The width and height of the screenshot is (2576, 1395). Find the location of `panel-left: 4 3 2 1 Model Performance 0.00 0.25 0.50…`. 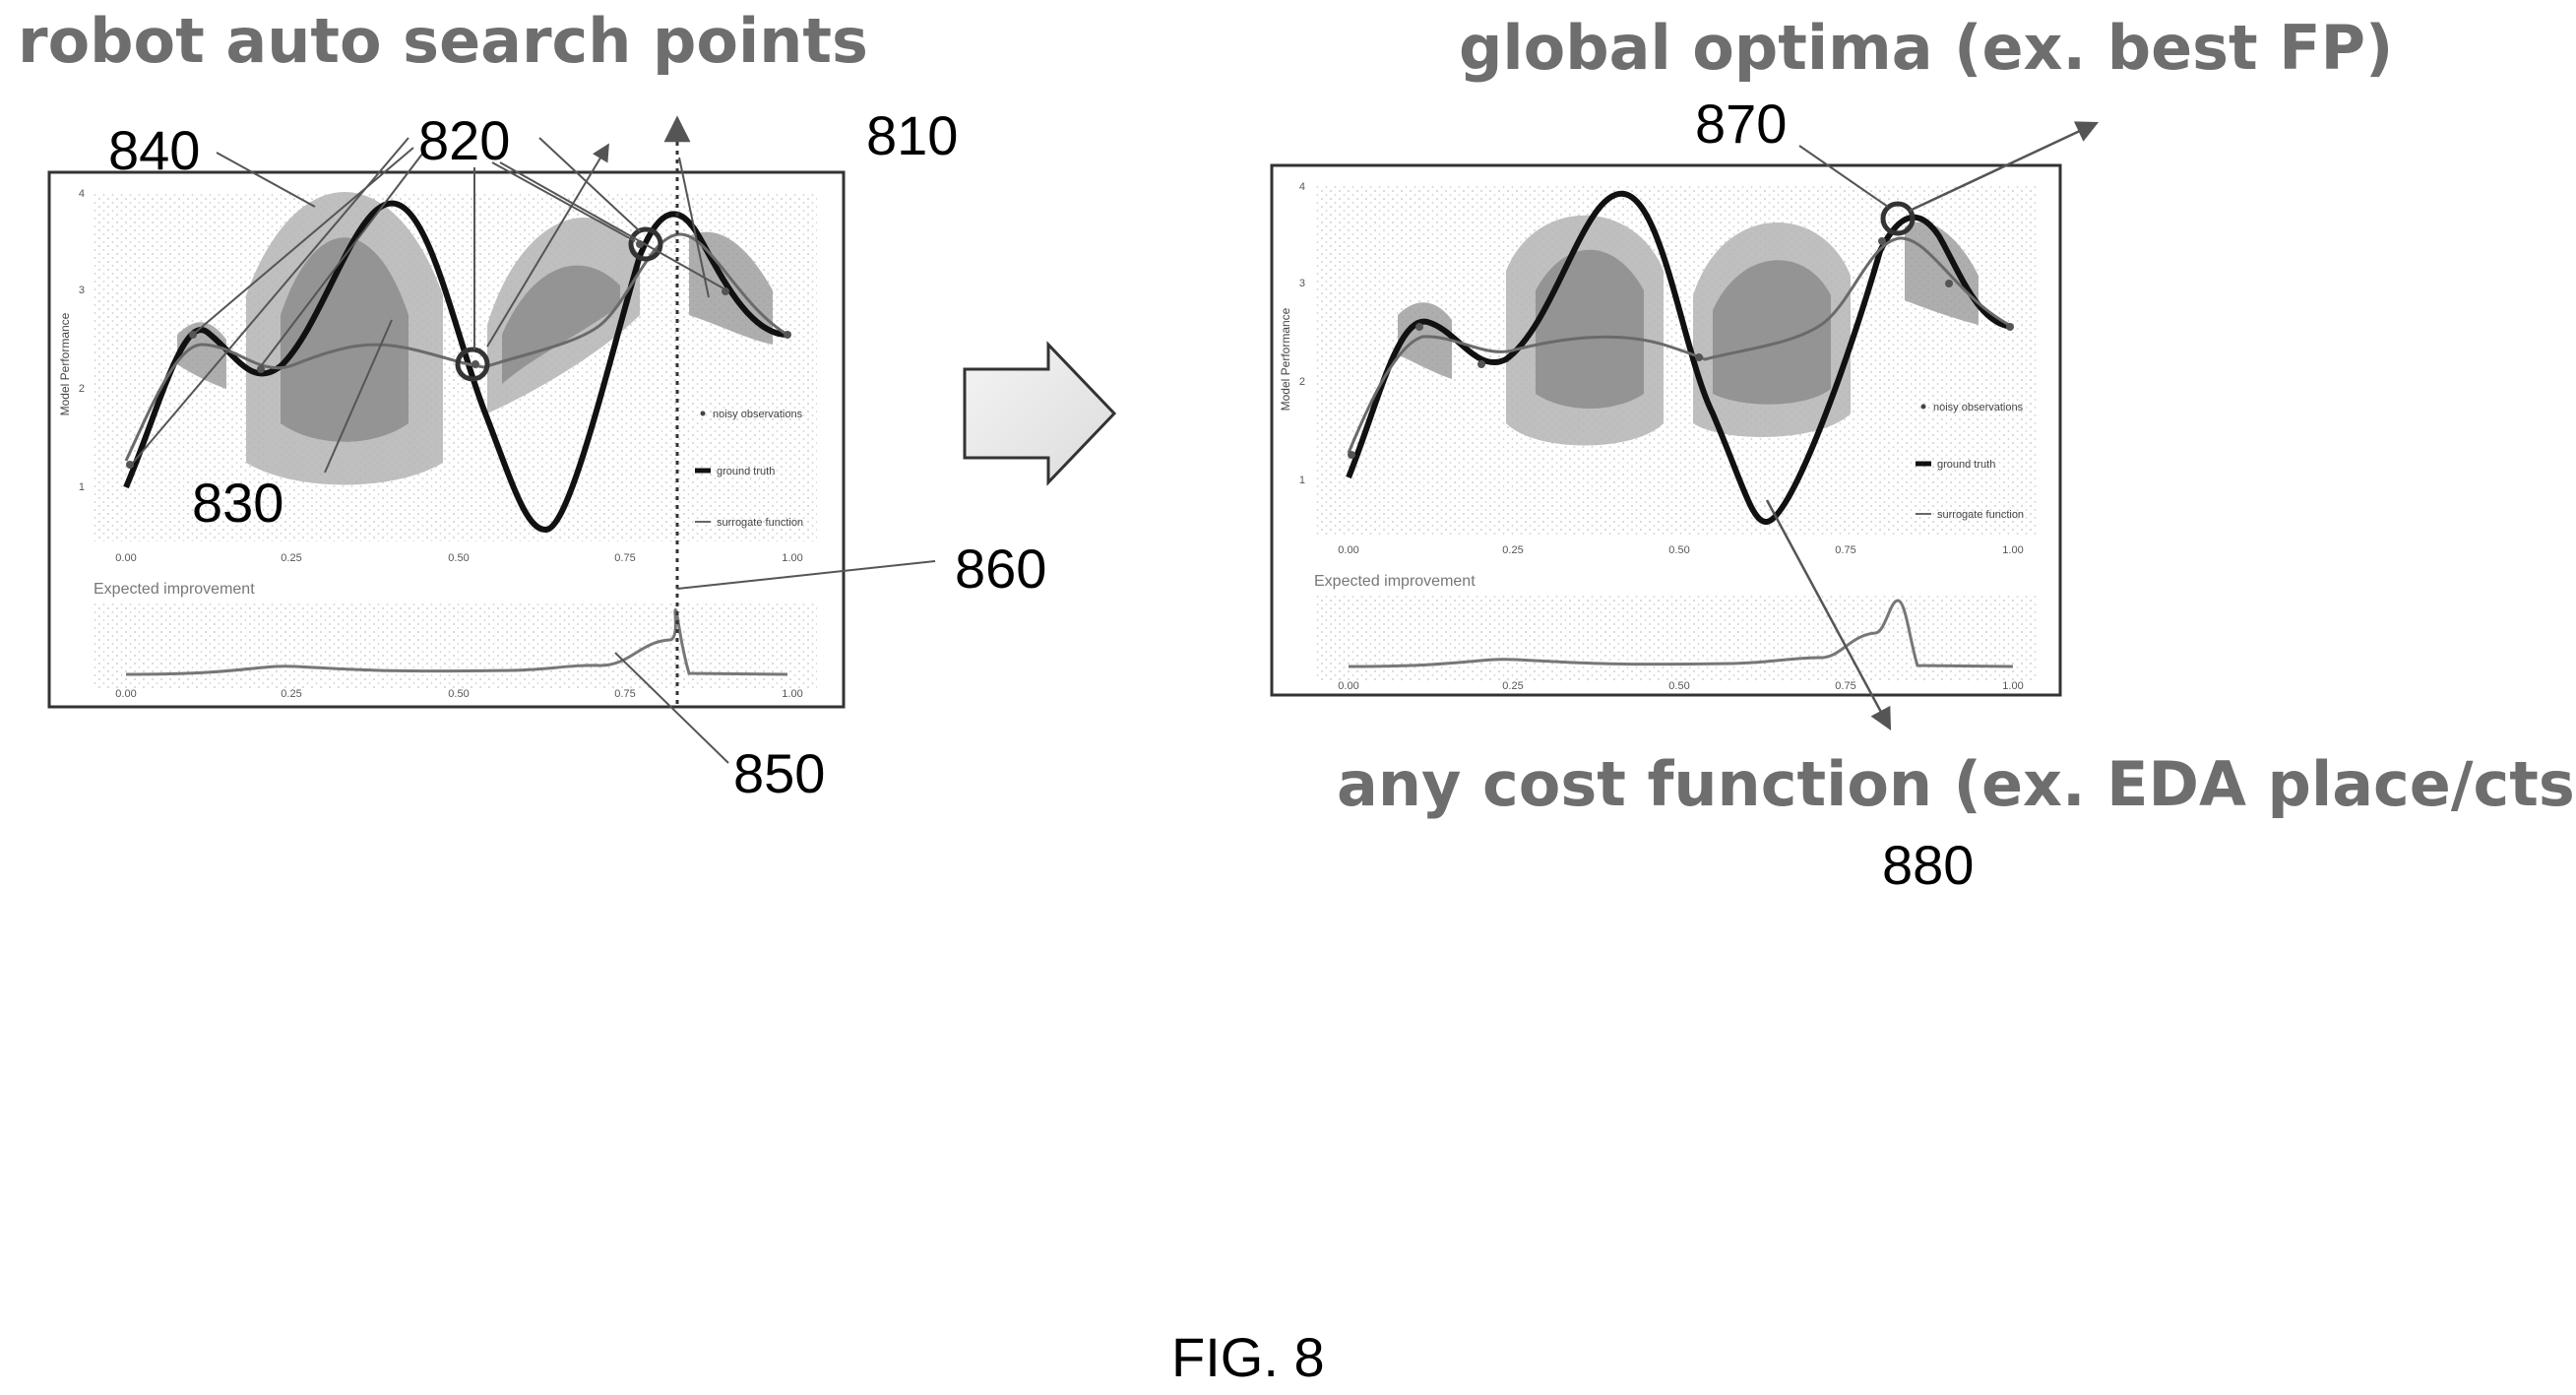

panel-left: 4 3 2 1 Model Performance 0.00 0.25 0.50… is located at coordinates (446, 439).